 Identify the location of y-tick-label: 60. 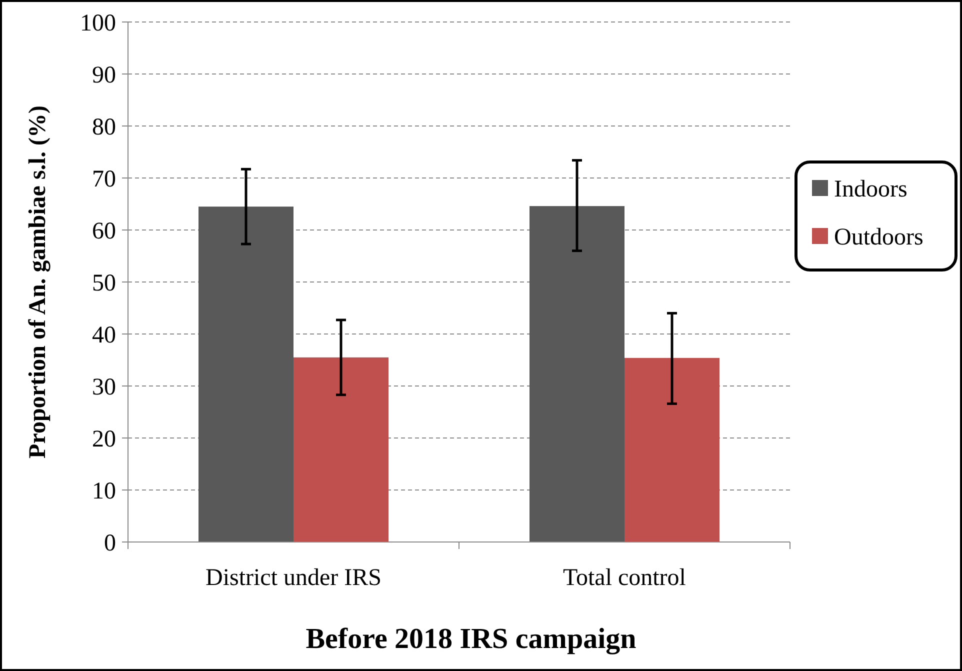
(104, 231).